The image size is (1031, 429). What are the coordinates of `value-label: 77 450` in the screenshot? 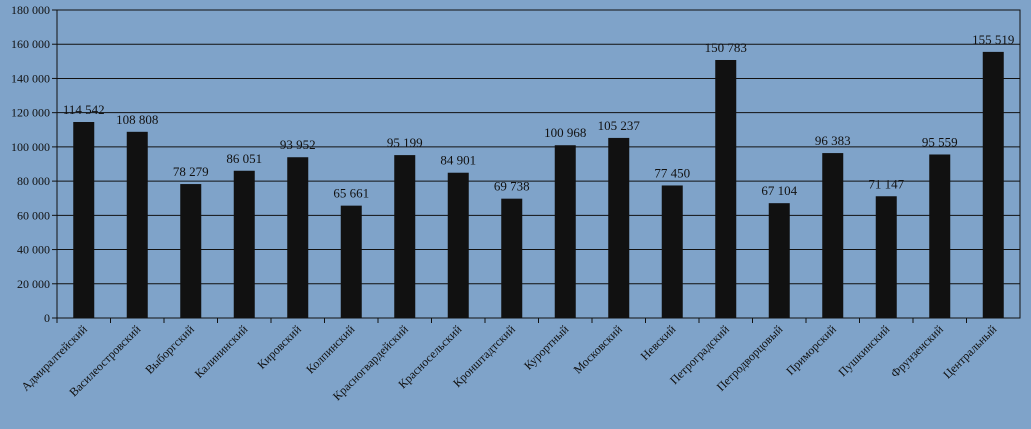 It's located at (672, 172).